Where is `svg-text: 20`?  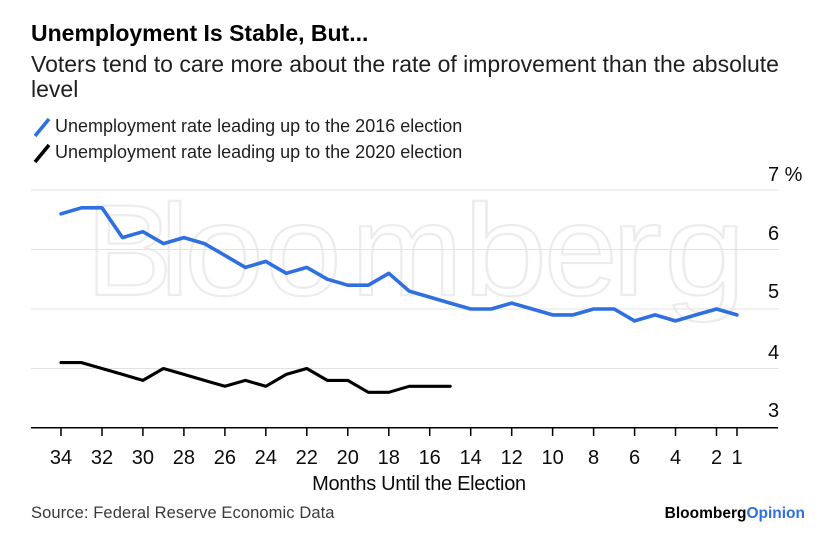 svg-text: 20 is located at coordinates (348, 458).